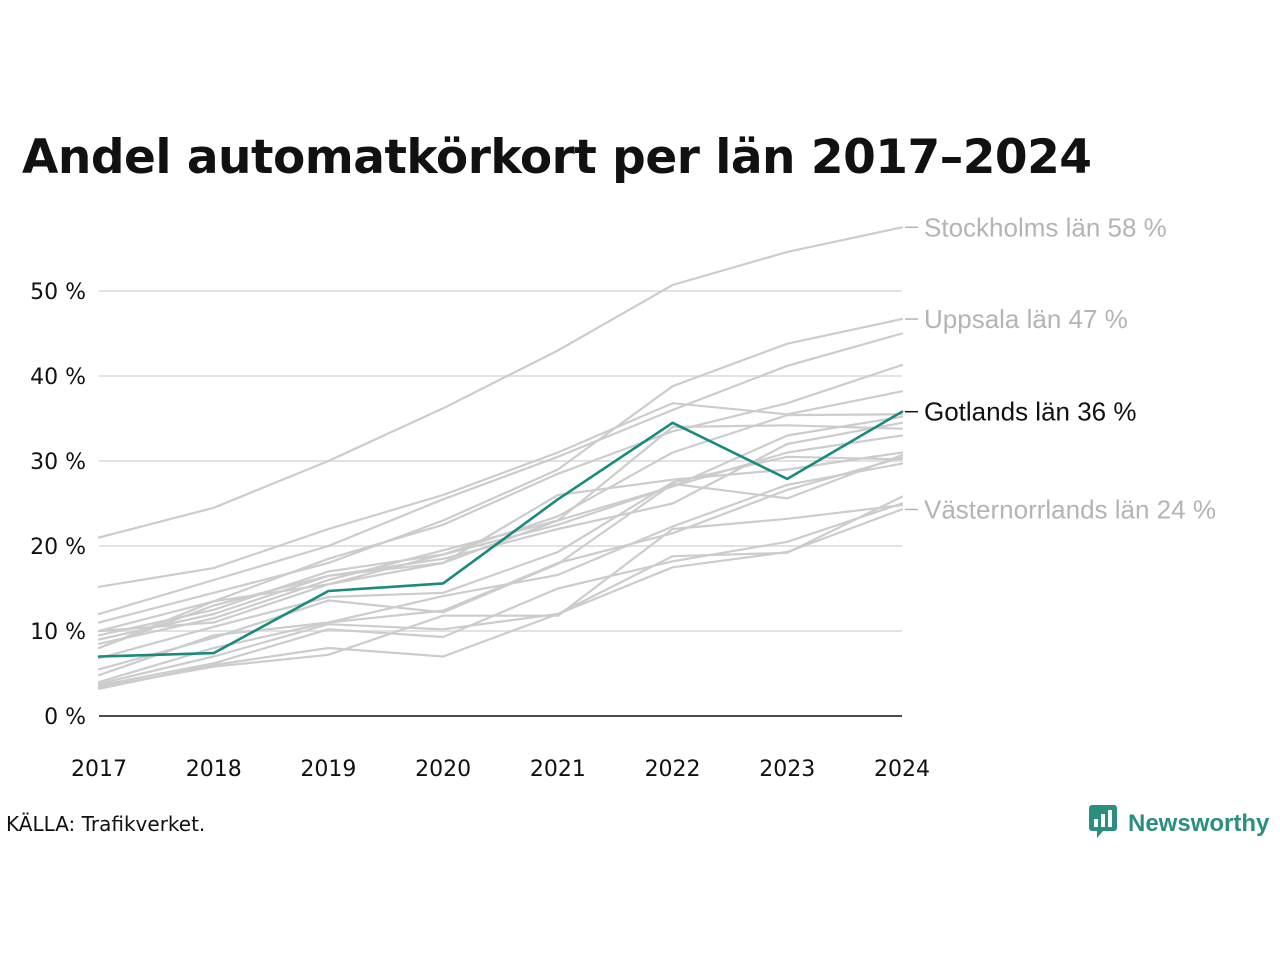  What do you see at coordinates (557, 157) in the screenshot?
I see `chart-title: Andel automatkörkort per län 2017–2024` at bounding box center [557, 157].